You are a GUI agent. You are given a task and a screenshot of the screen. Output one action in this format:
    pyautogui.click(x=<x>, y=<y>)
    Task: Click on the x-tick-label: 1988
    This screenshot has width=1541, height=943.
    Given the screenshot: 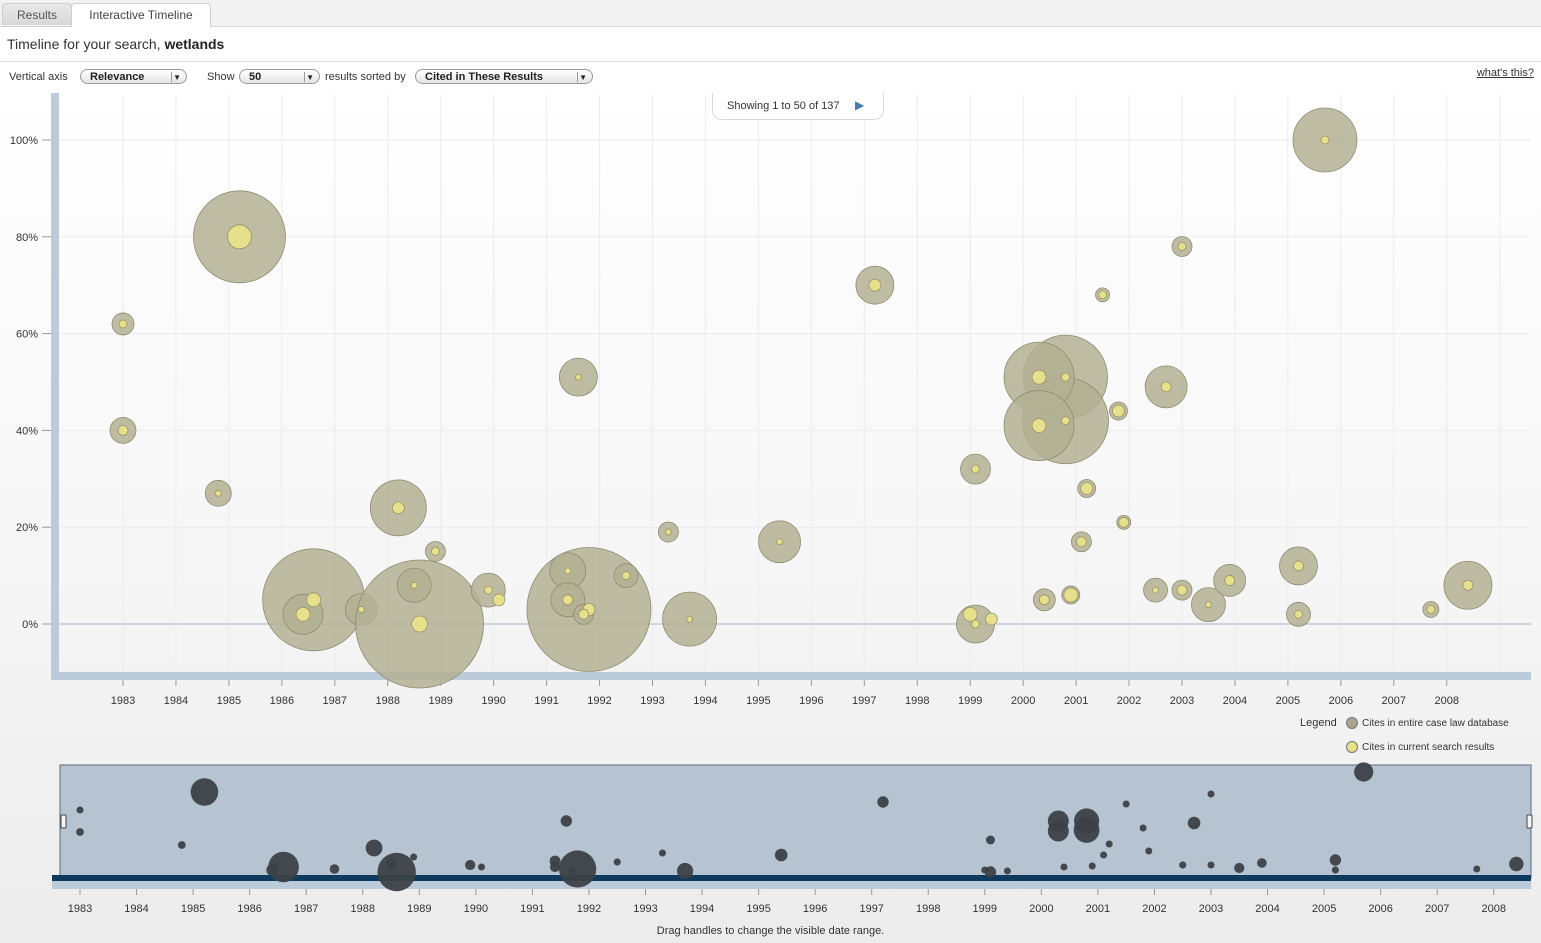 What is the action you would take?
    pyautogui.click(x=388, y=701)
    